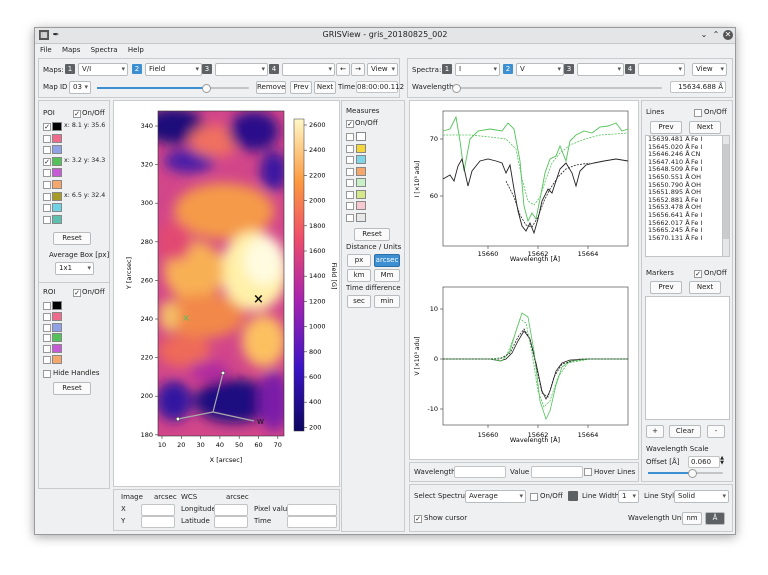 The width and height of the screenshot is (768, 575). I want to click on spectral-line-item: 15639.481 ÅFe I, so click(686, 140).